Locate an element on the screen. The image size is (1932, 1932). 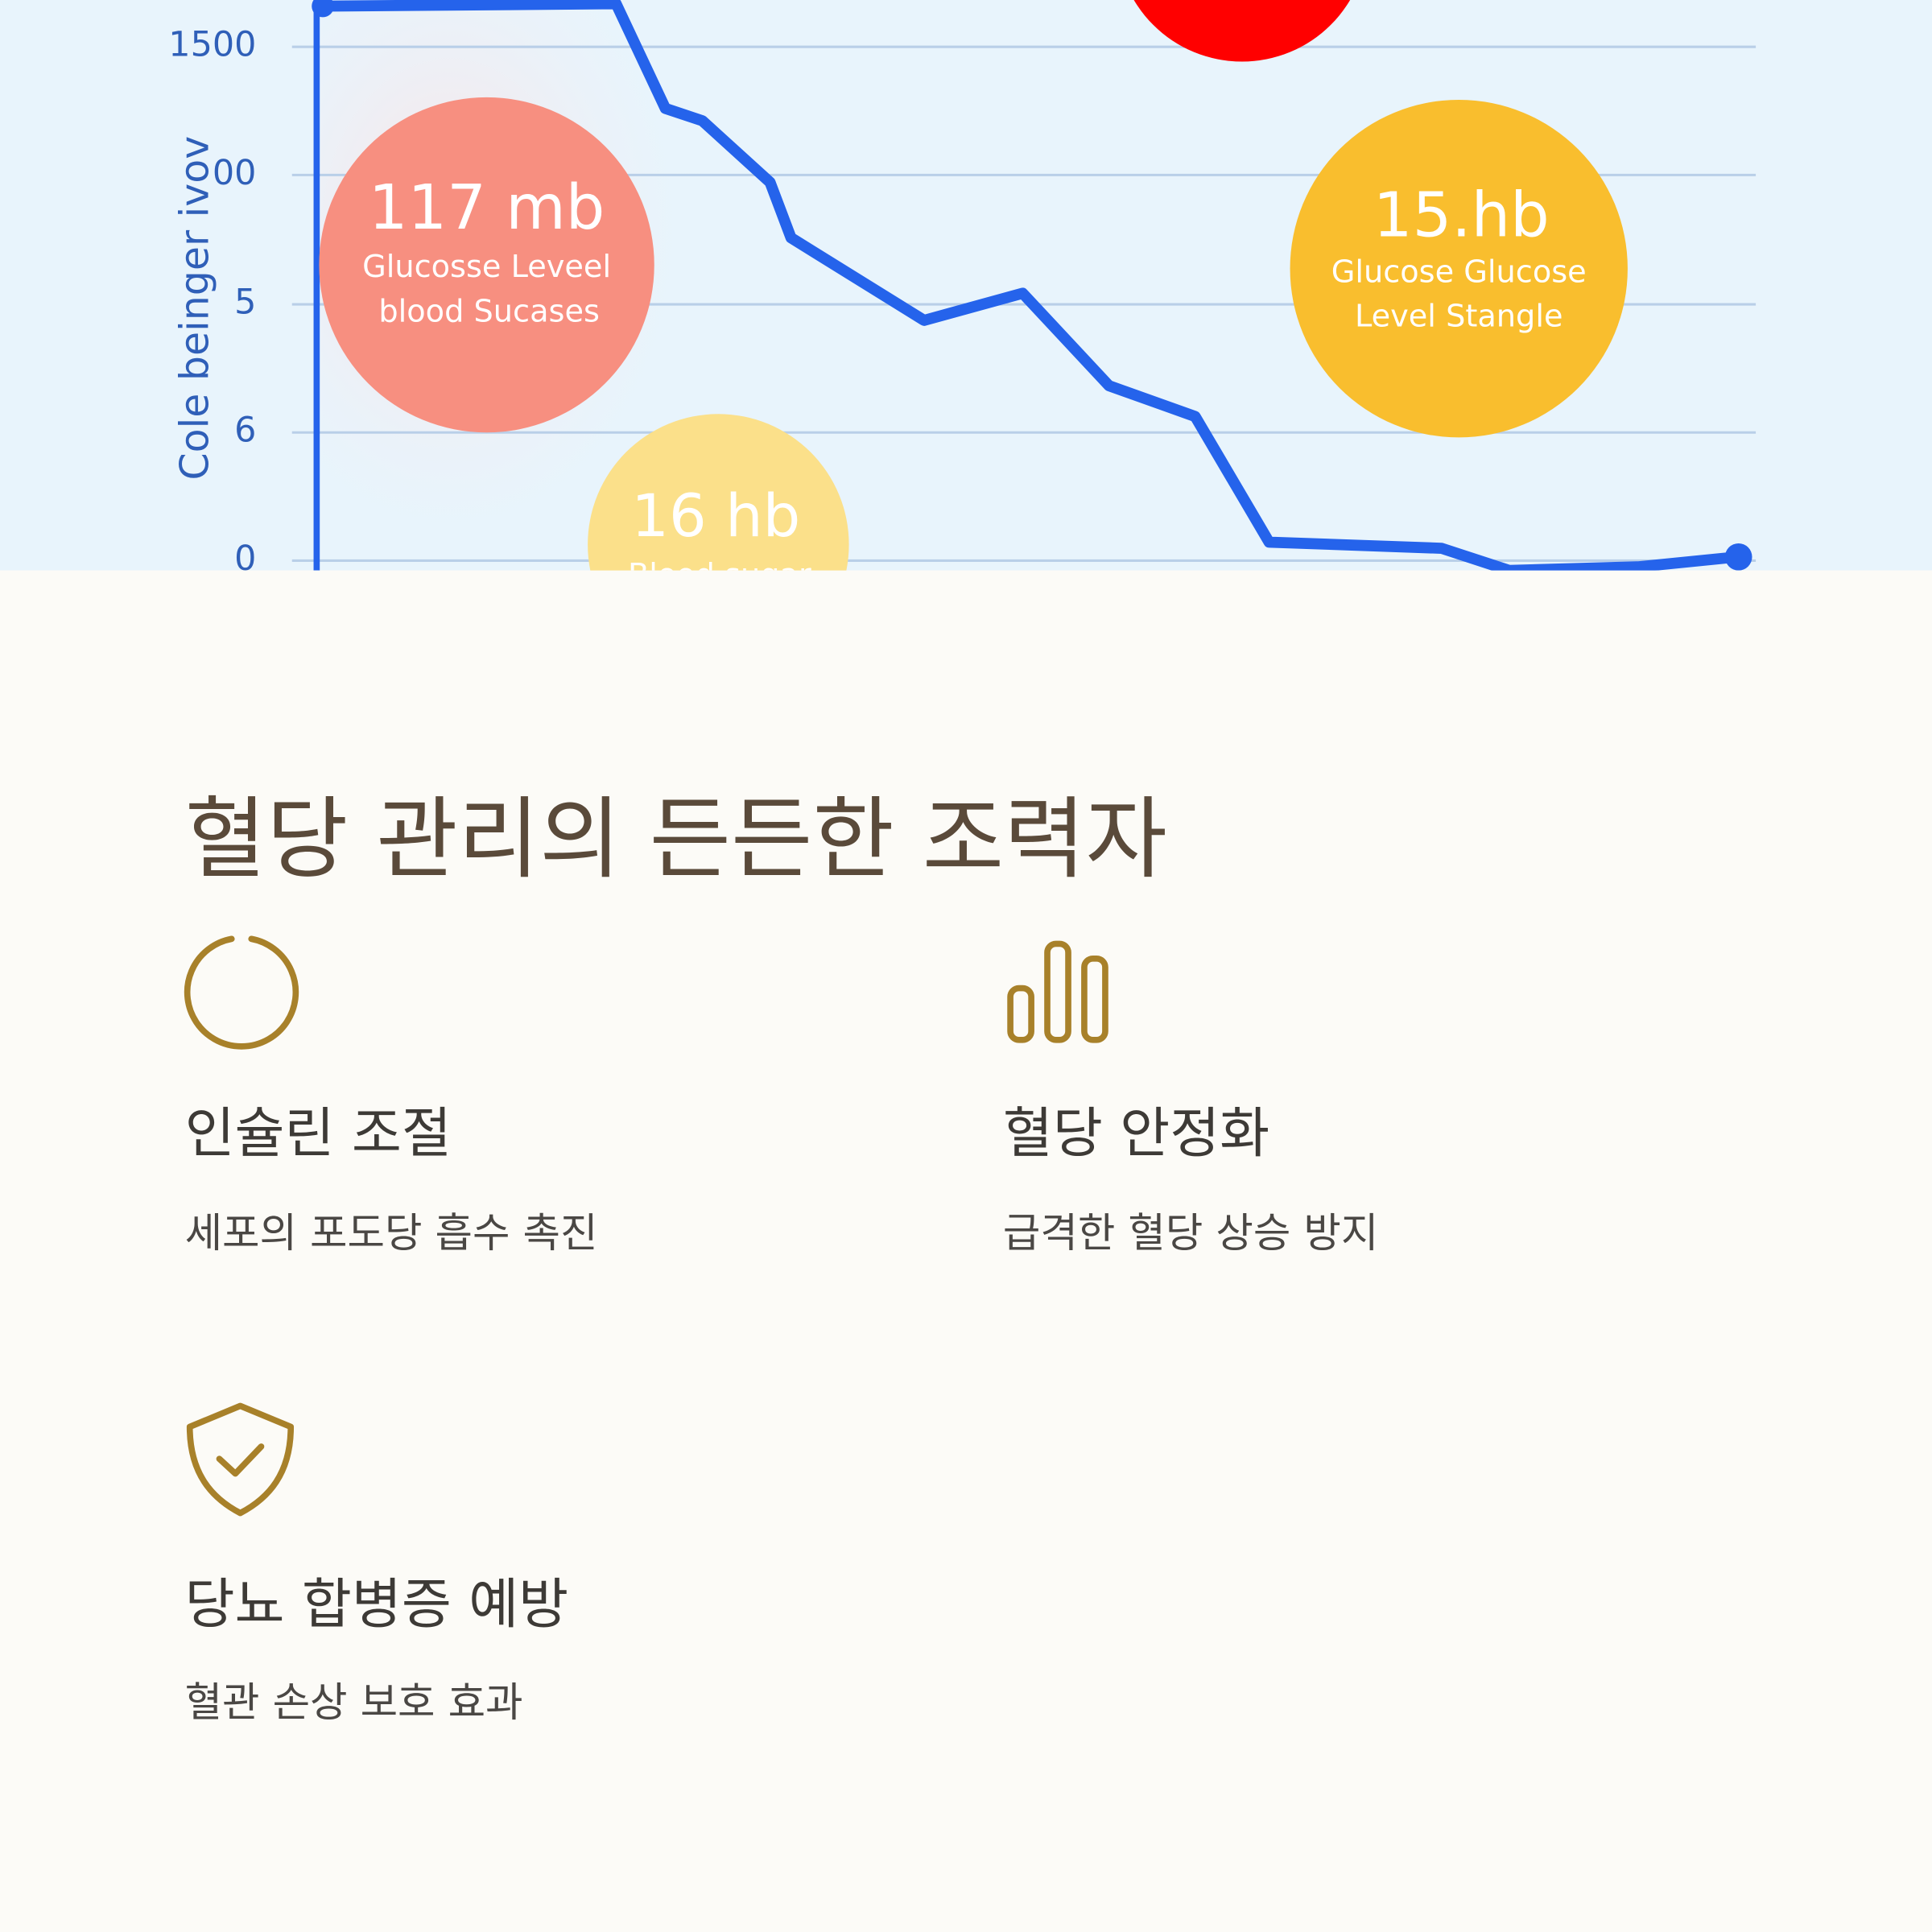
feature-title: 혈당 안정화 is located at coordinates (1136, 1134).